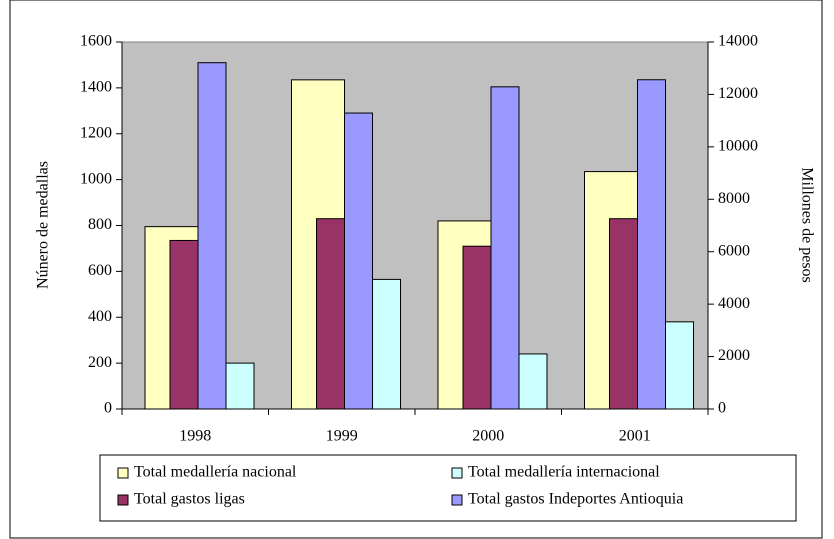 The image size is (834, 539). Describe the element at coordinates (738, 41) in the screenshot. I see `y2-tick-label: 14000` at that location.